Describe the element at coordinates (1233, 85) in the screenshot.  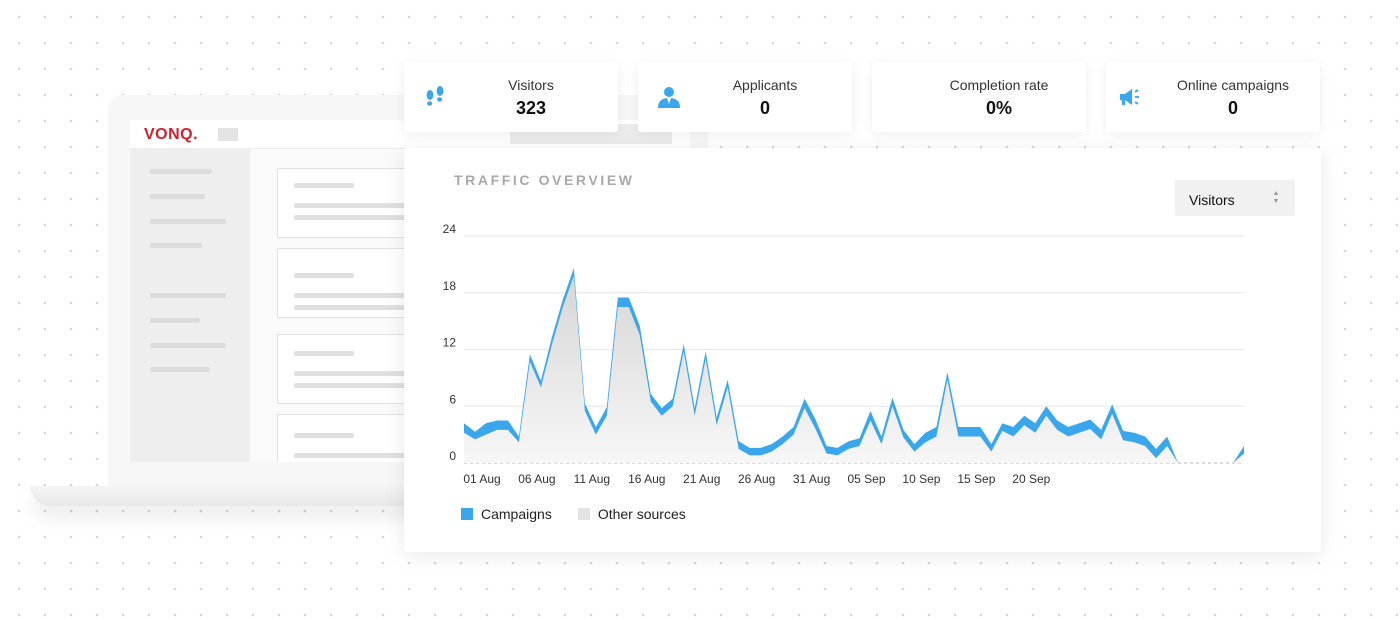
I see `stat-label: Online campaigns` at that location.